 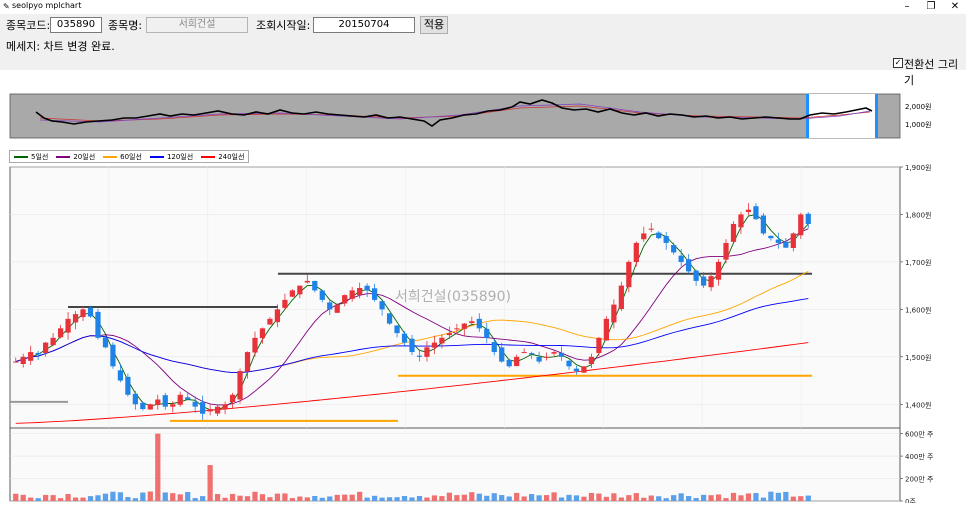 I want to click on start-date-label: 조회시작일:, so click(x=283, y=25).